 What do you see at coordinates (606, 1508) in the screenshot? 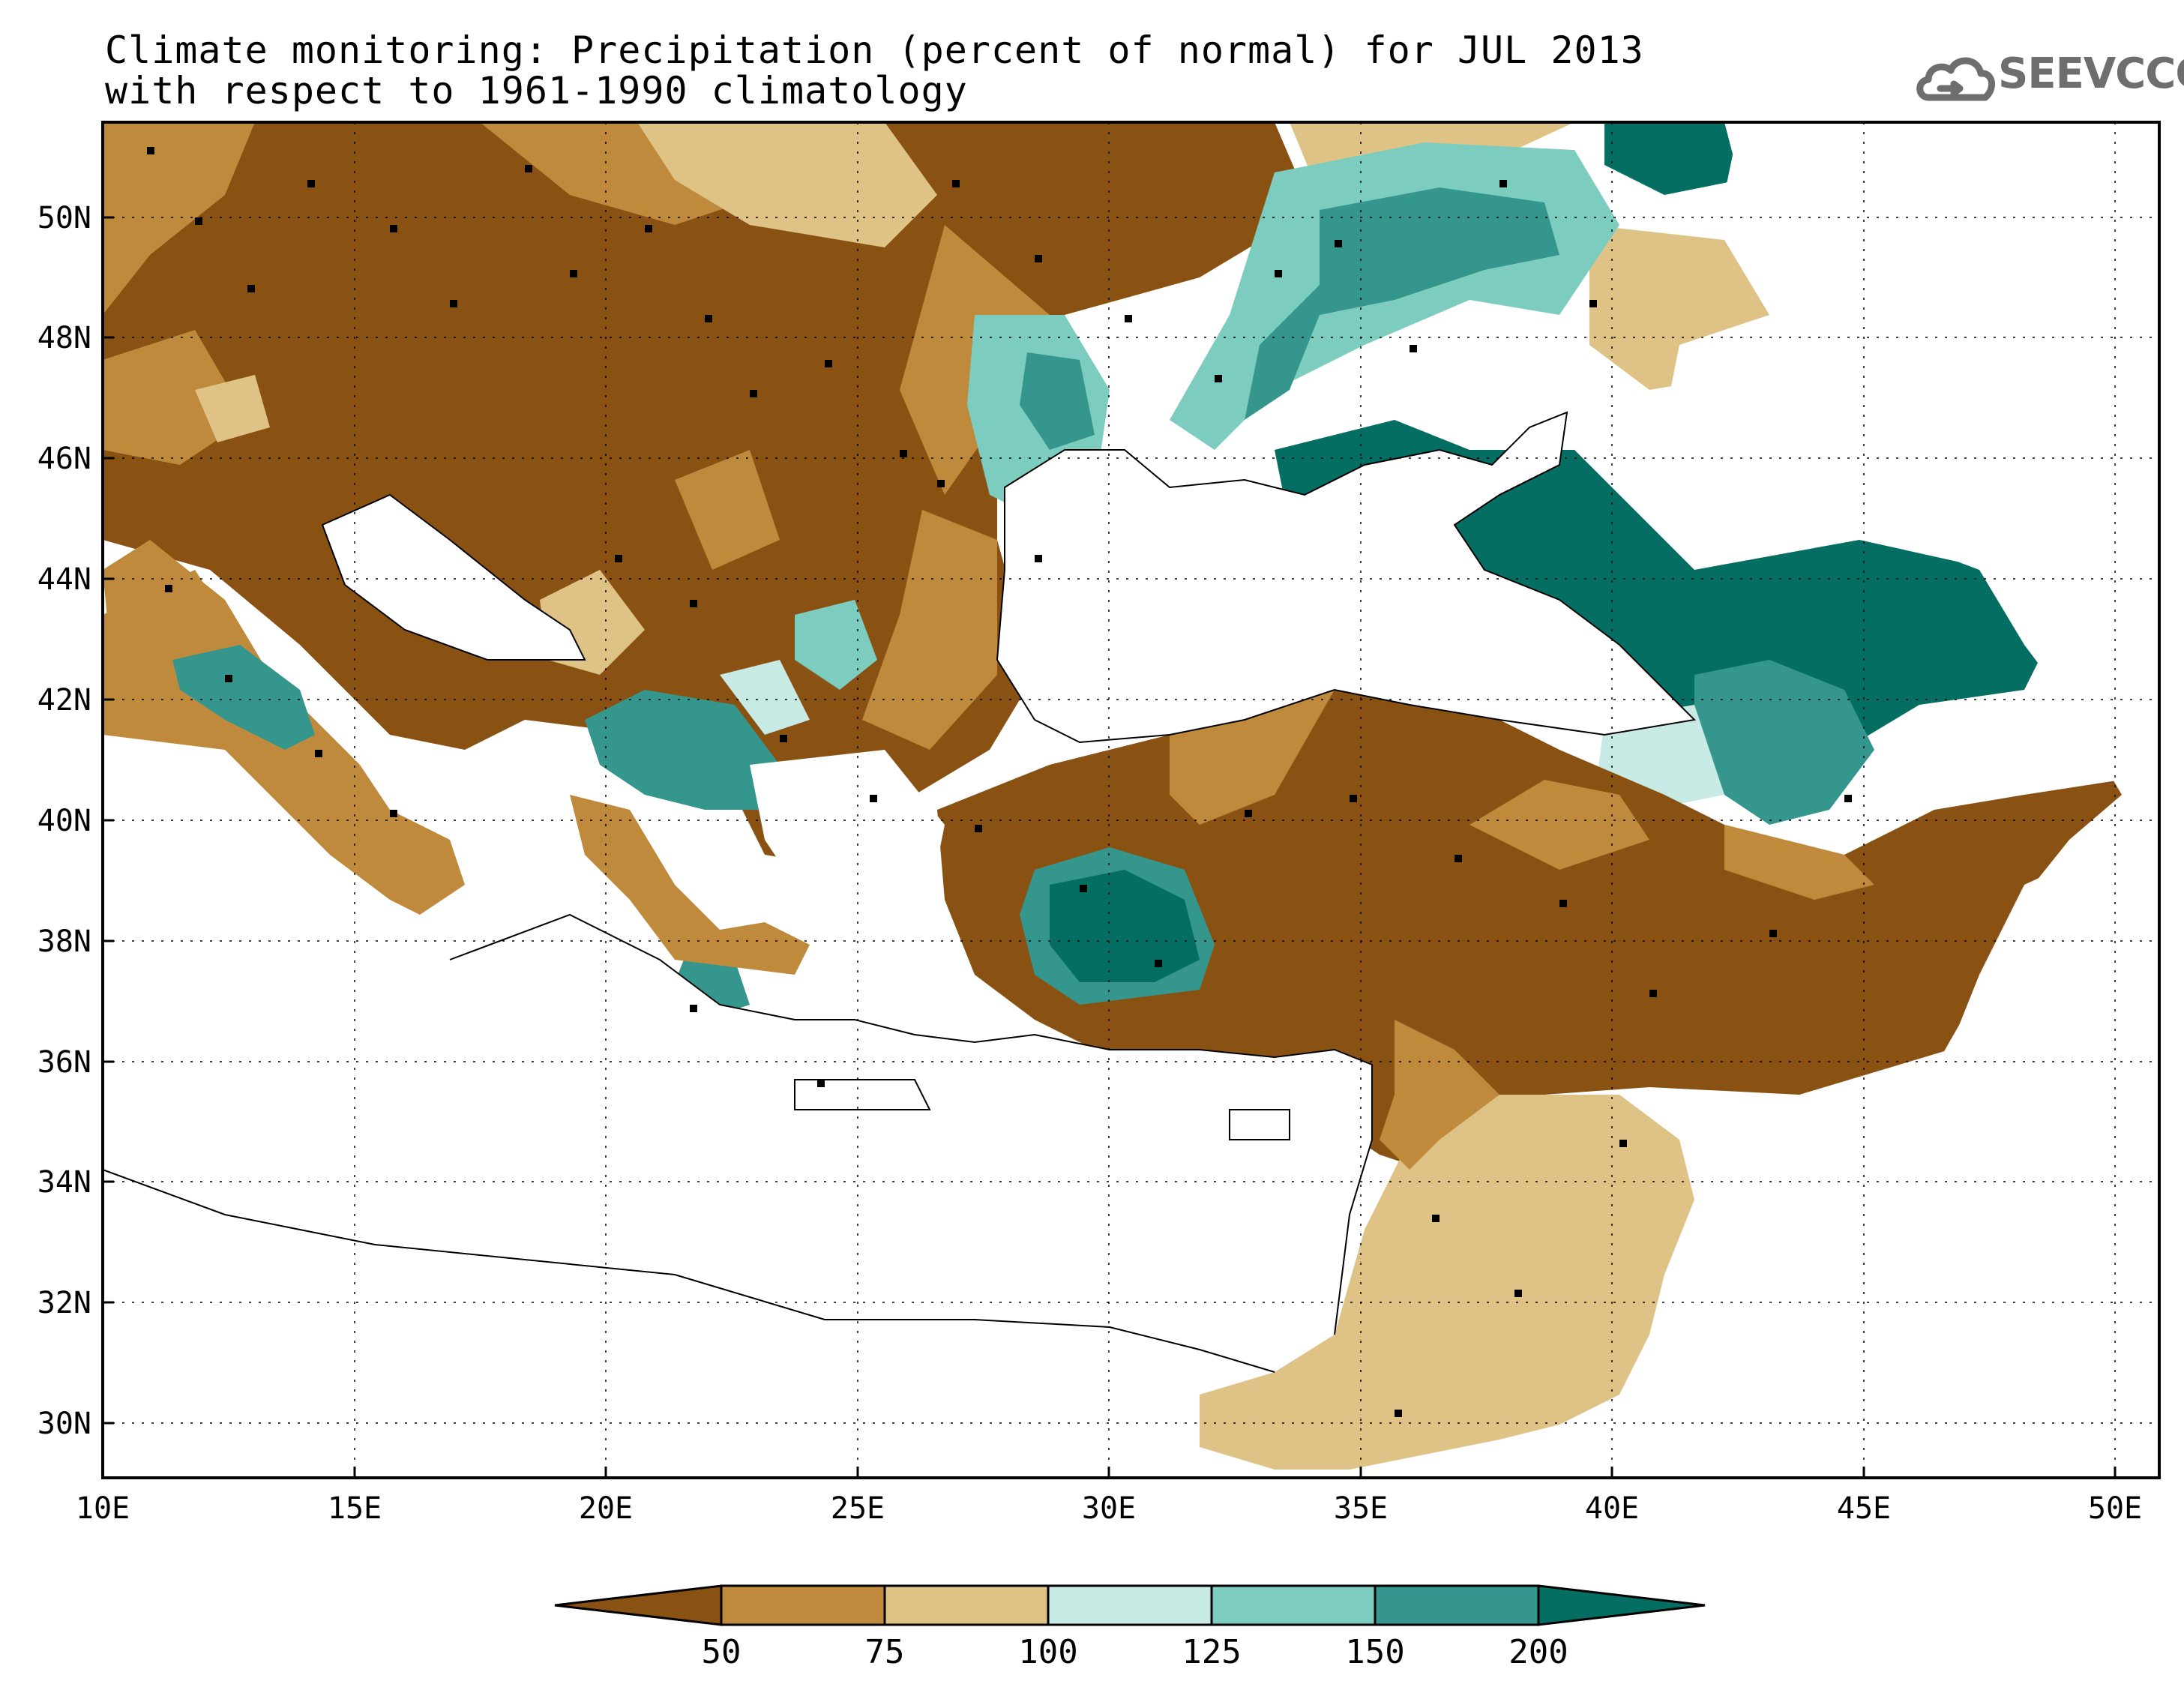
I see `x-tick-label: 20E` at bounding box center [606, 1508].